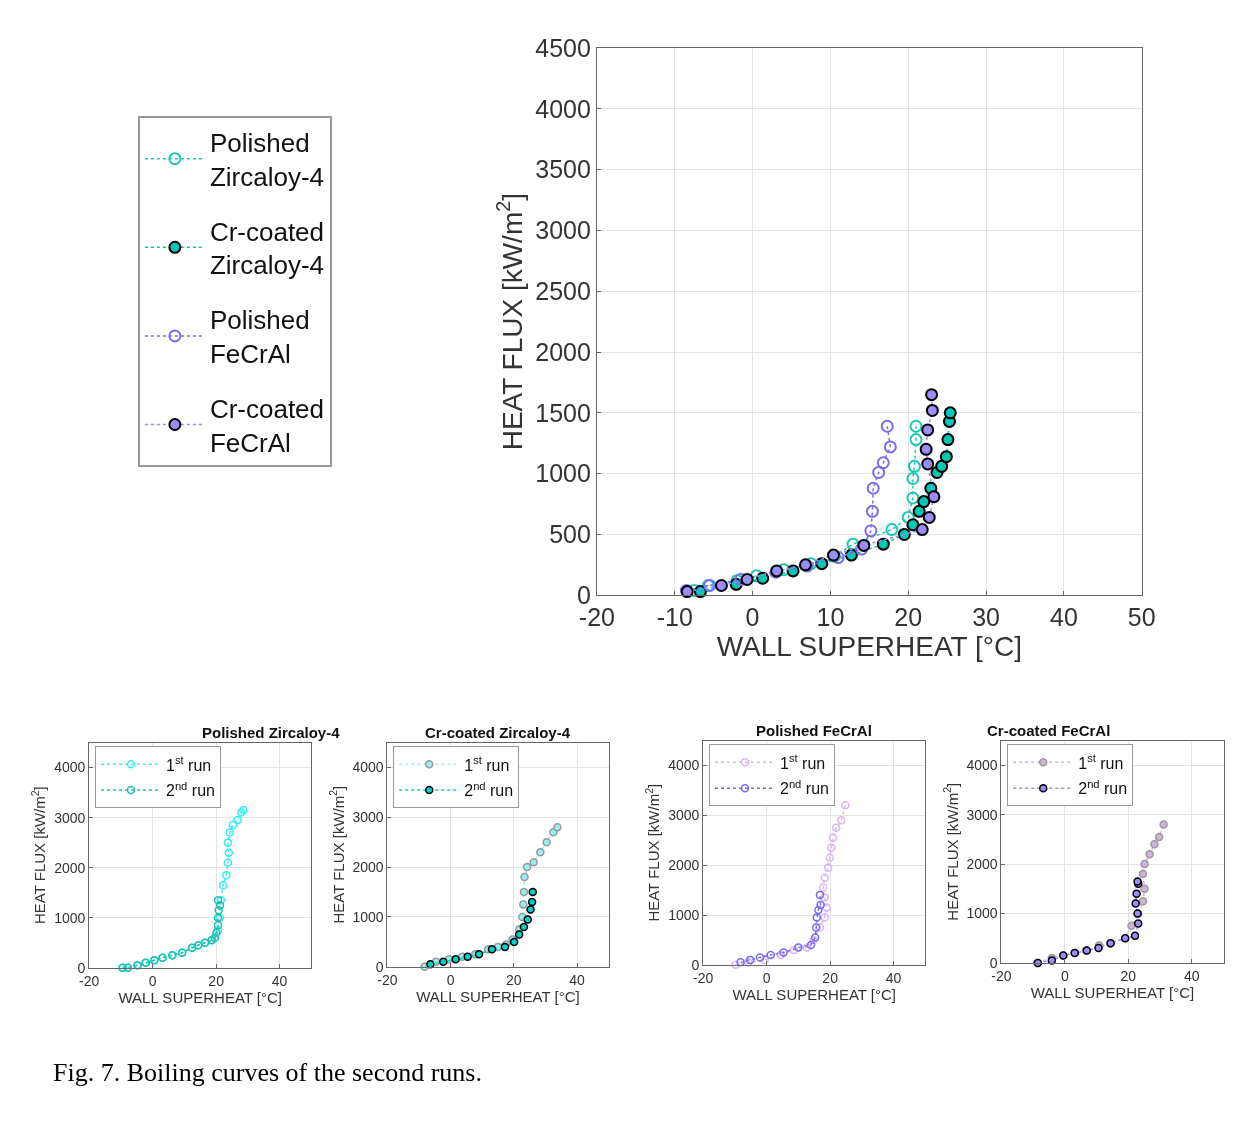  Describe the element at coordinates (814, 730) in the screenshot. I see `chart-title: Polished FeCrAl` at that location.